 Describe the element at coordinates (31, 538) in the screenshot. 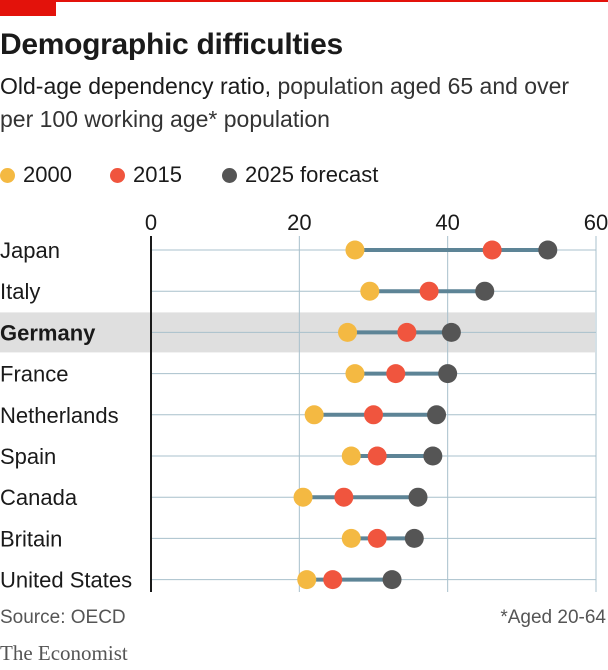

I see `category-label-britain: Britain` at that location.